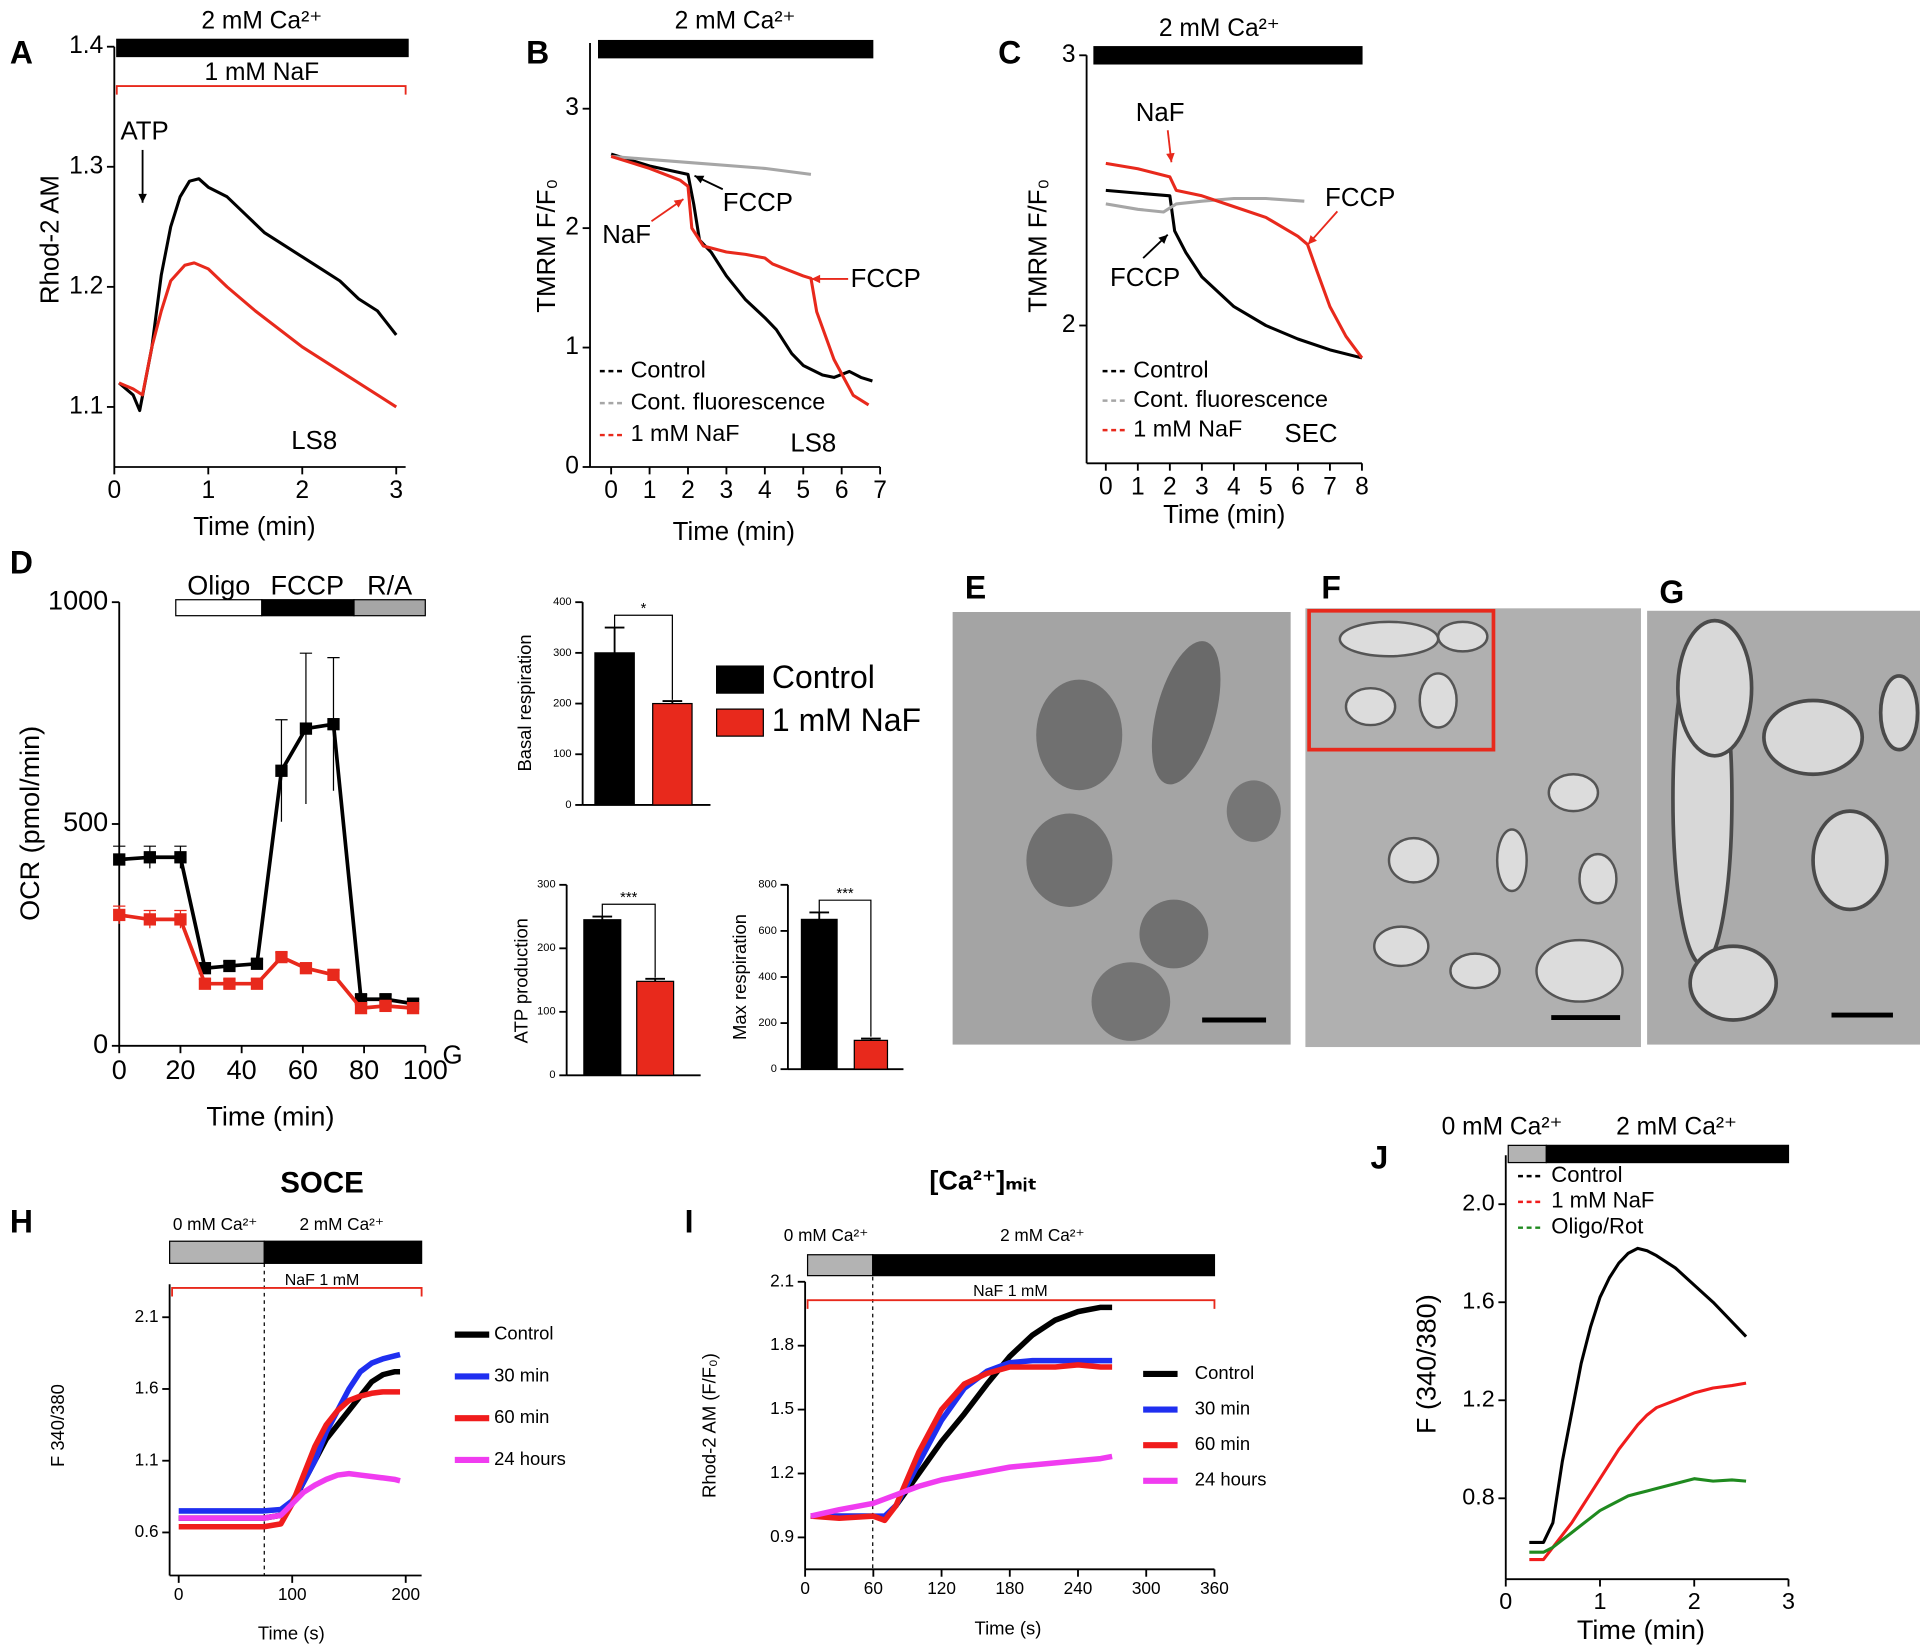  What do you see at coordinates (1426, 1364) in the screenshot?
I see `y-axis-label: F (340/380)` at bounding box center [1426, 1364].